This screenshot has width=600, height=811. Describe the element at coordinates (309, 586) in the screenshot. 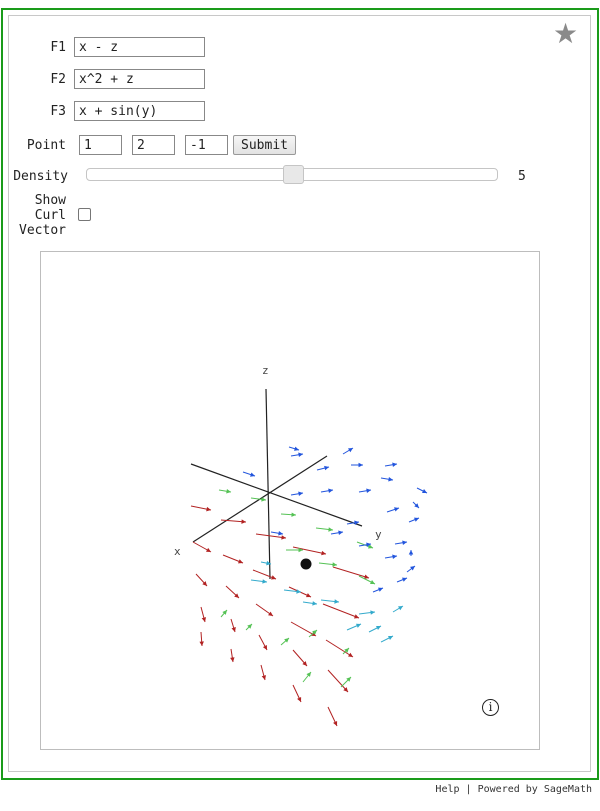

I see `vector-field-arrows` at that location.